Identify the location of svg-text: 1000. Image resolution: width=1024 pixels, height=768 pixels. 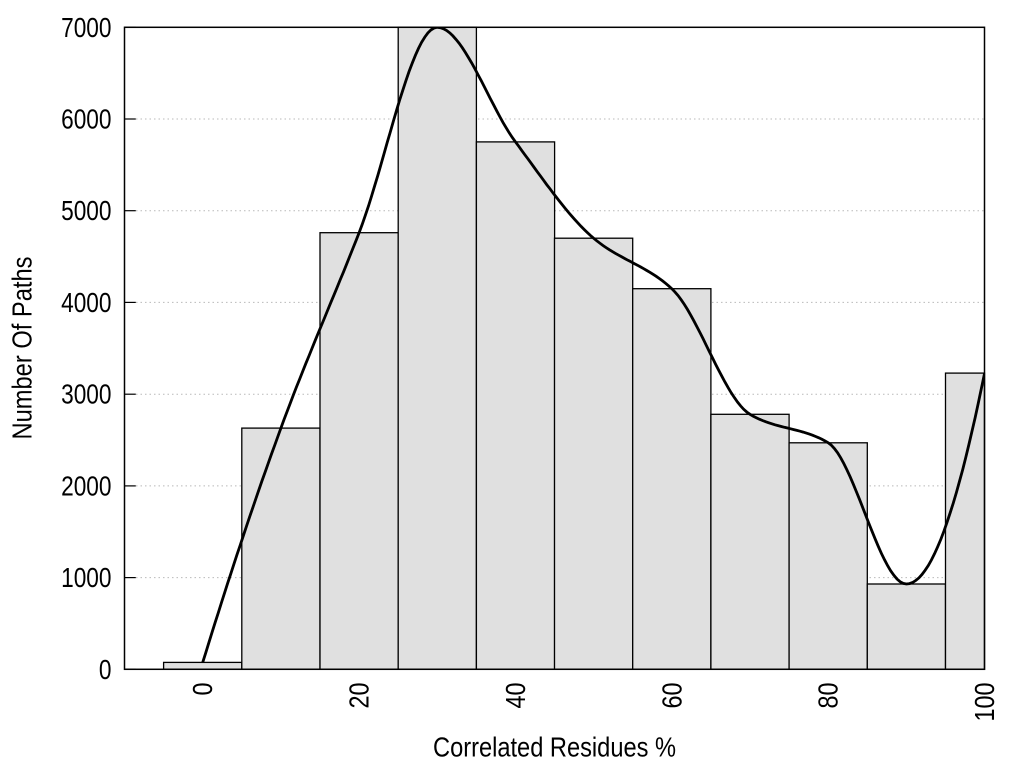
(86, 577).